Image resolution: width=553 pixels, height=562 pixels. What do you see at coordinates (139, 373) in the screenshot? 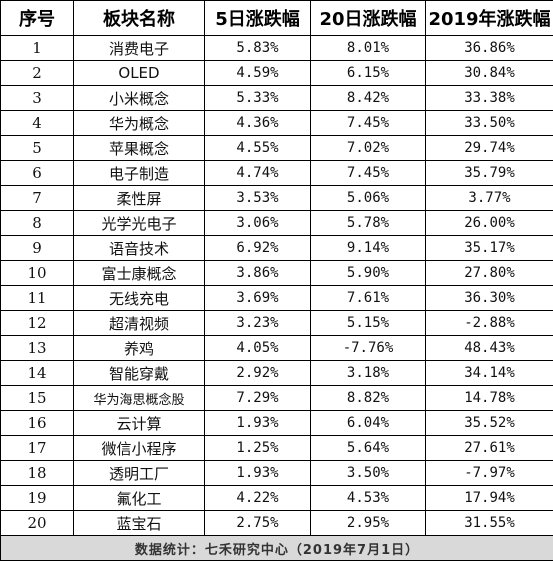
I see `cell-sector-name: 智能穿戴` at bounding box center [139, 373].